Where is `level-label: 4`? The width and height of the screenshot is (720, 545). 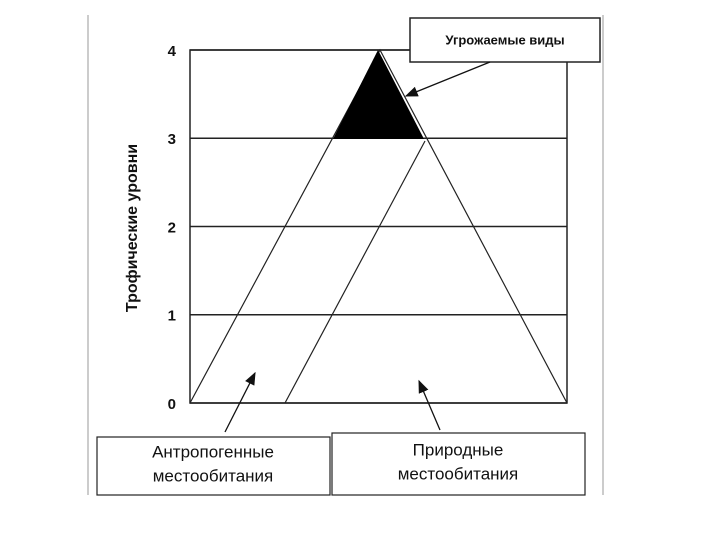
level-label: 4 is located at coordinates (172, 51).